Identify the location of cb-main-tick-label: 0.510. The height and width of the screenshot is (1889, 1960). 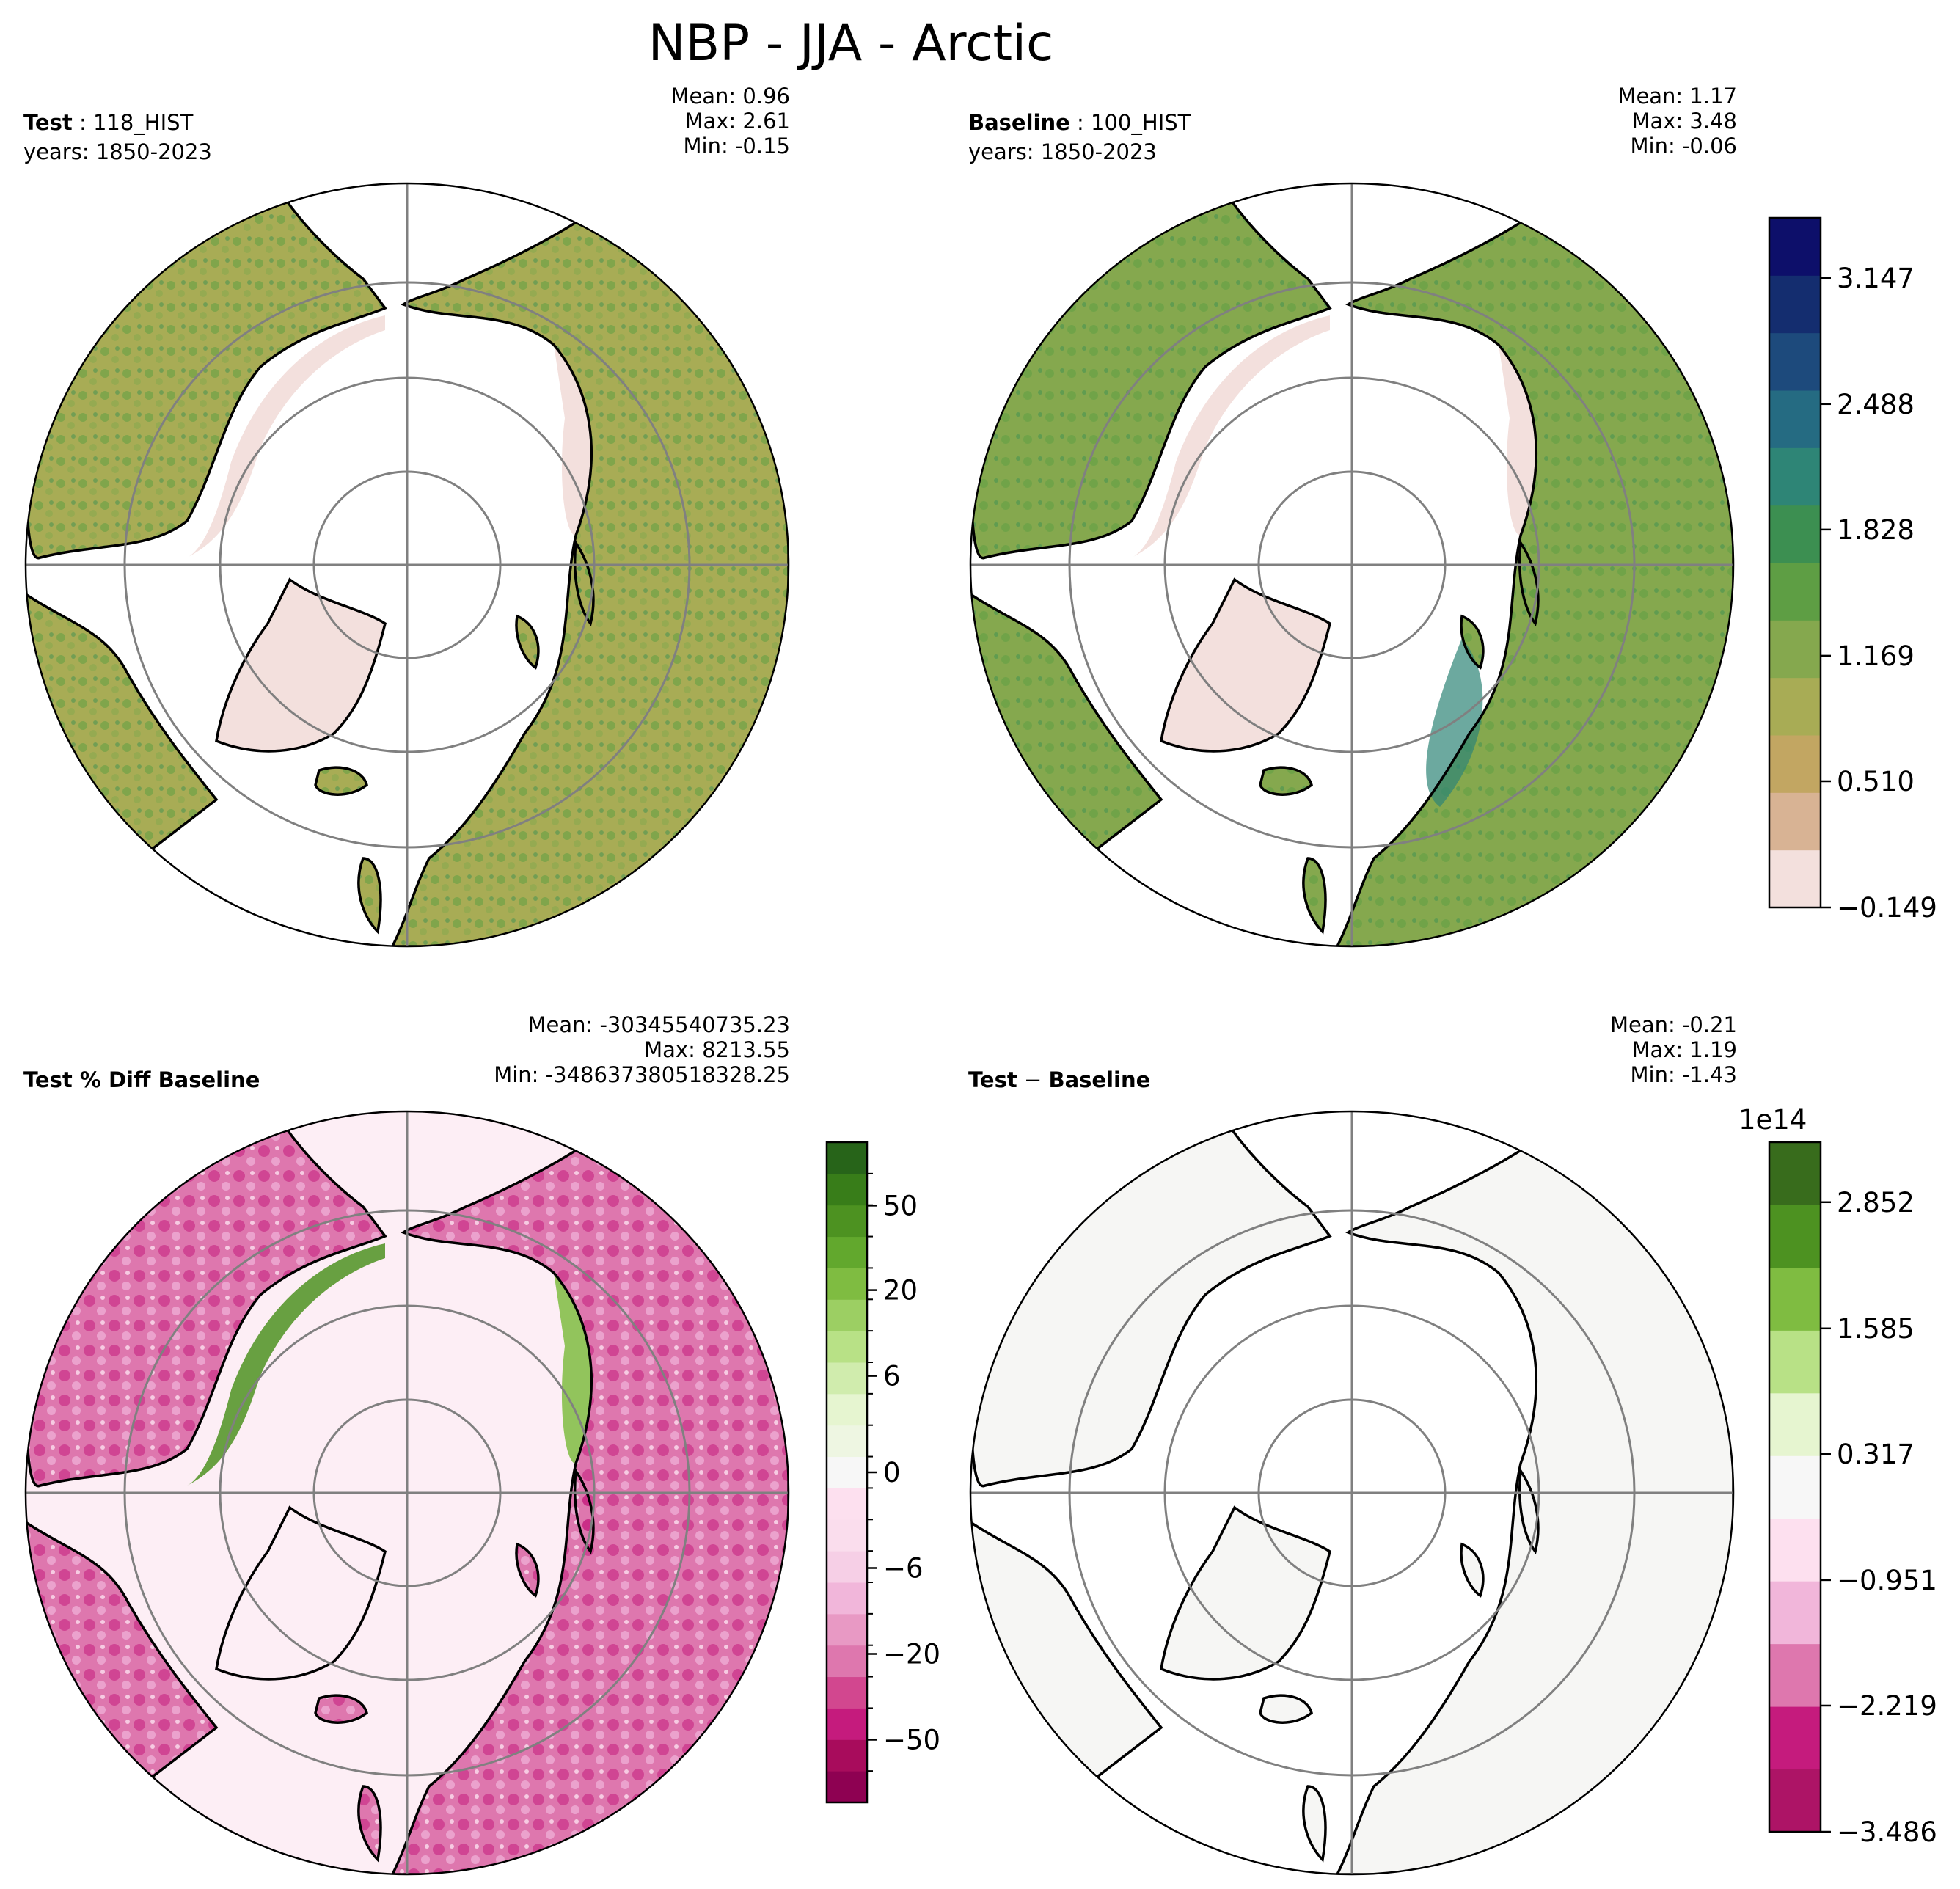
(1876, 781).